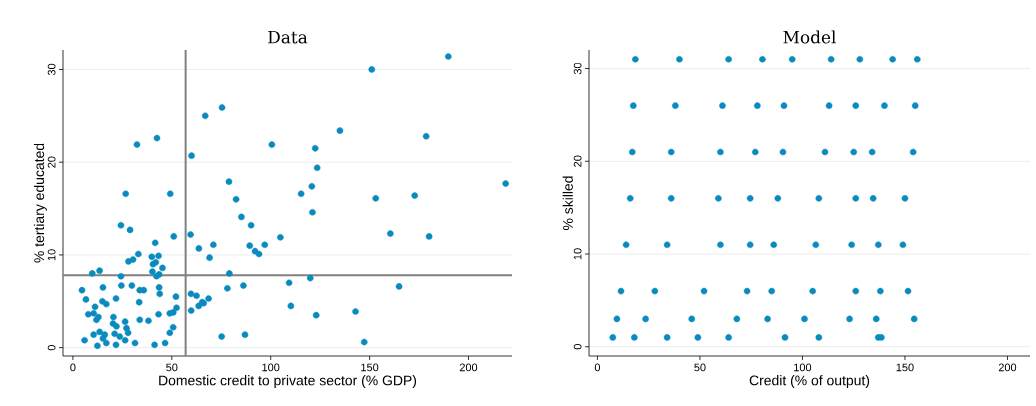 This screenshot has width=1036, height=406. I want to click on chart-title: Data, so click(288, 37).